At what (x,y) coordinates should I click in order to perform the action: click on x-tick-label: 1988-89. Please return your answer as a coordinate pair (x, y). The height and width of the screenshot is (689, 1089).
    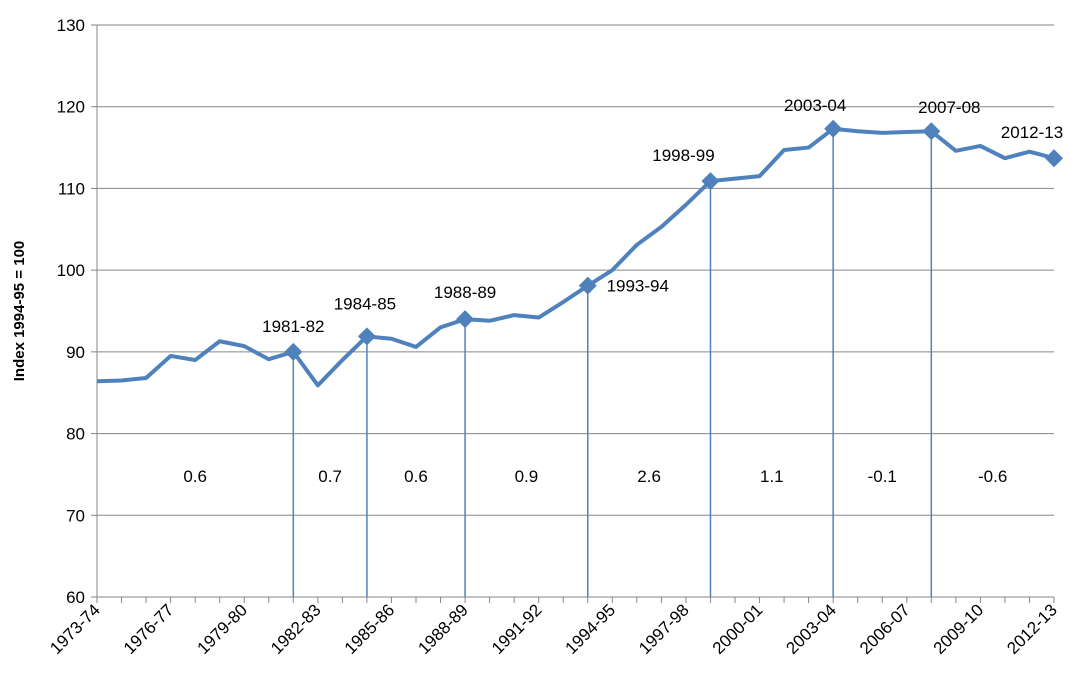
    Looking at the image, I should click on (443, 629).